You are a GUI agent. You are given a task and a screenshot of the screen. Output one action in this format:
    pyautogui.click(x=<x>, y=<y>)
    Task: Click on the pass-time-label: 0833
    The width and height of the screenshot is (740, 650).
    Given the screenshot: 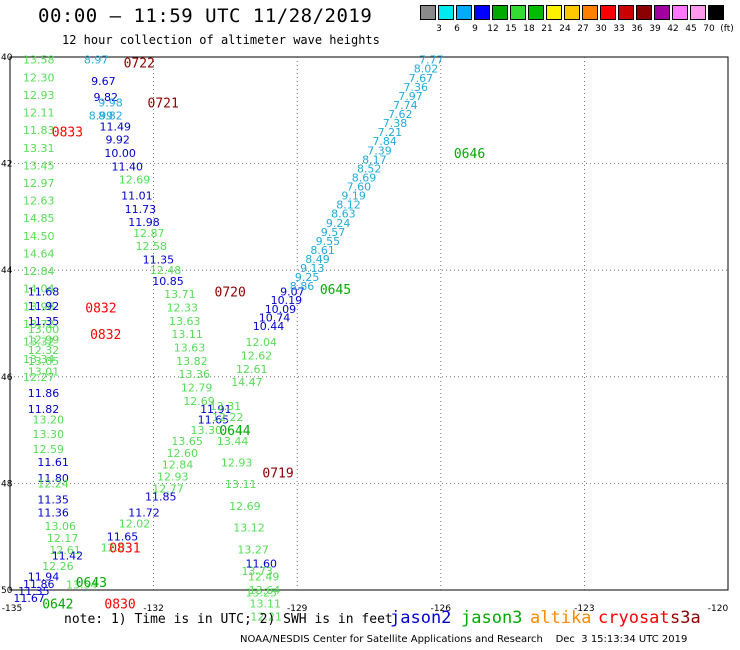 What is the action you would take?
    pyautogui.click(x=67, y=133)
    